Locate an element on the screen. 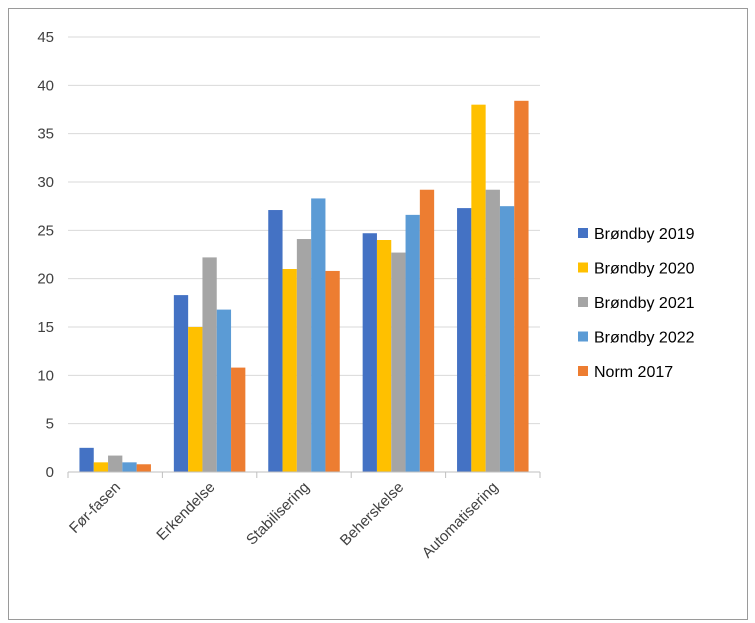  x-tick-label: Stabilisering is located at coordinates (278, 514).